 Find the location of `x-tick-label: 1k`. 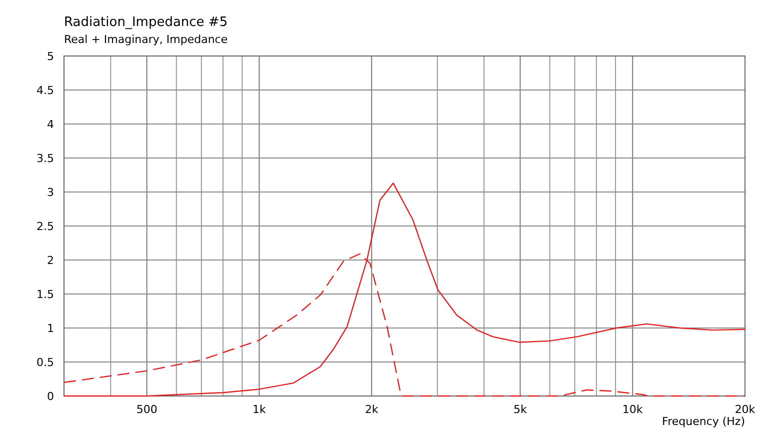

x-tick-label: 1k is located at coordinates (259, 409).